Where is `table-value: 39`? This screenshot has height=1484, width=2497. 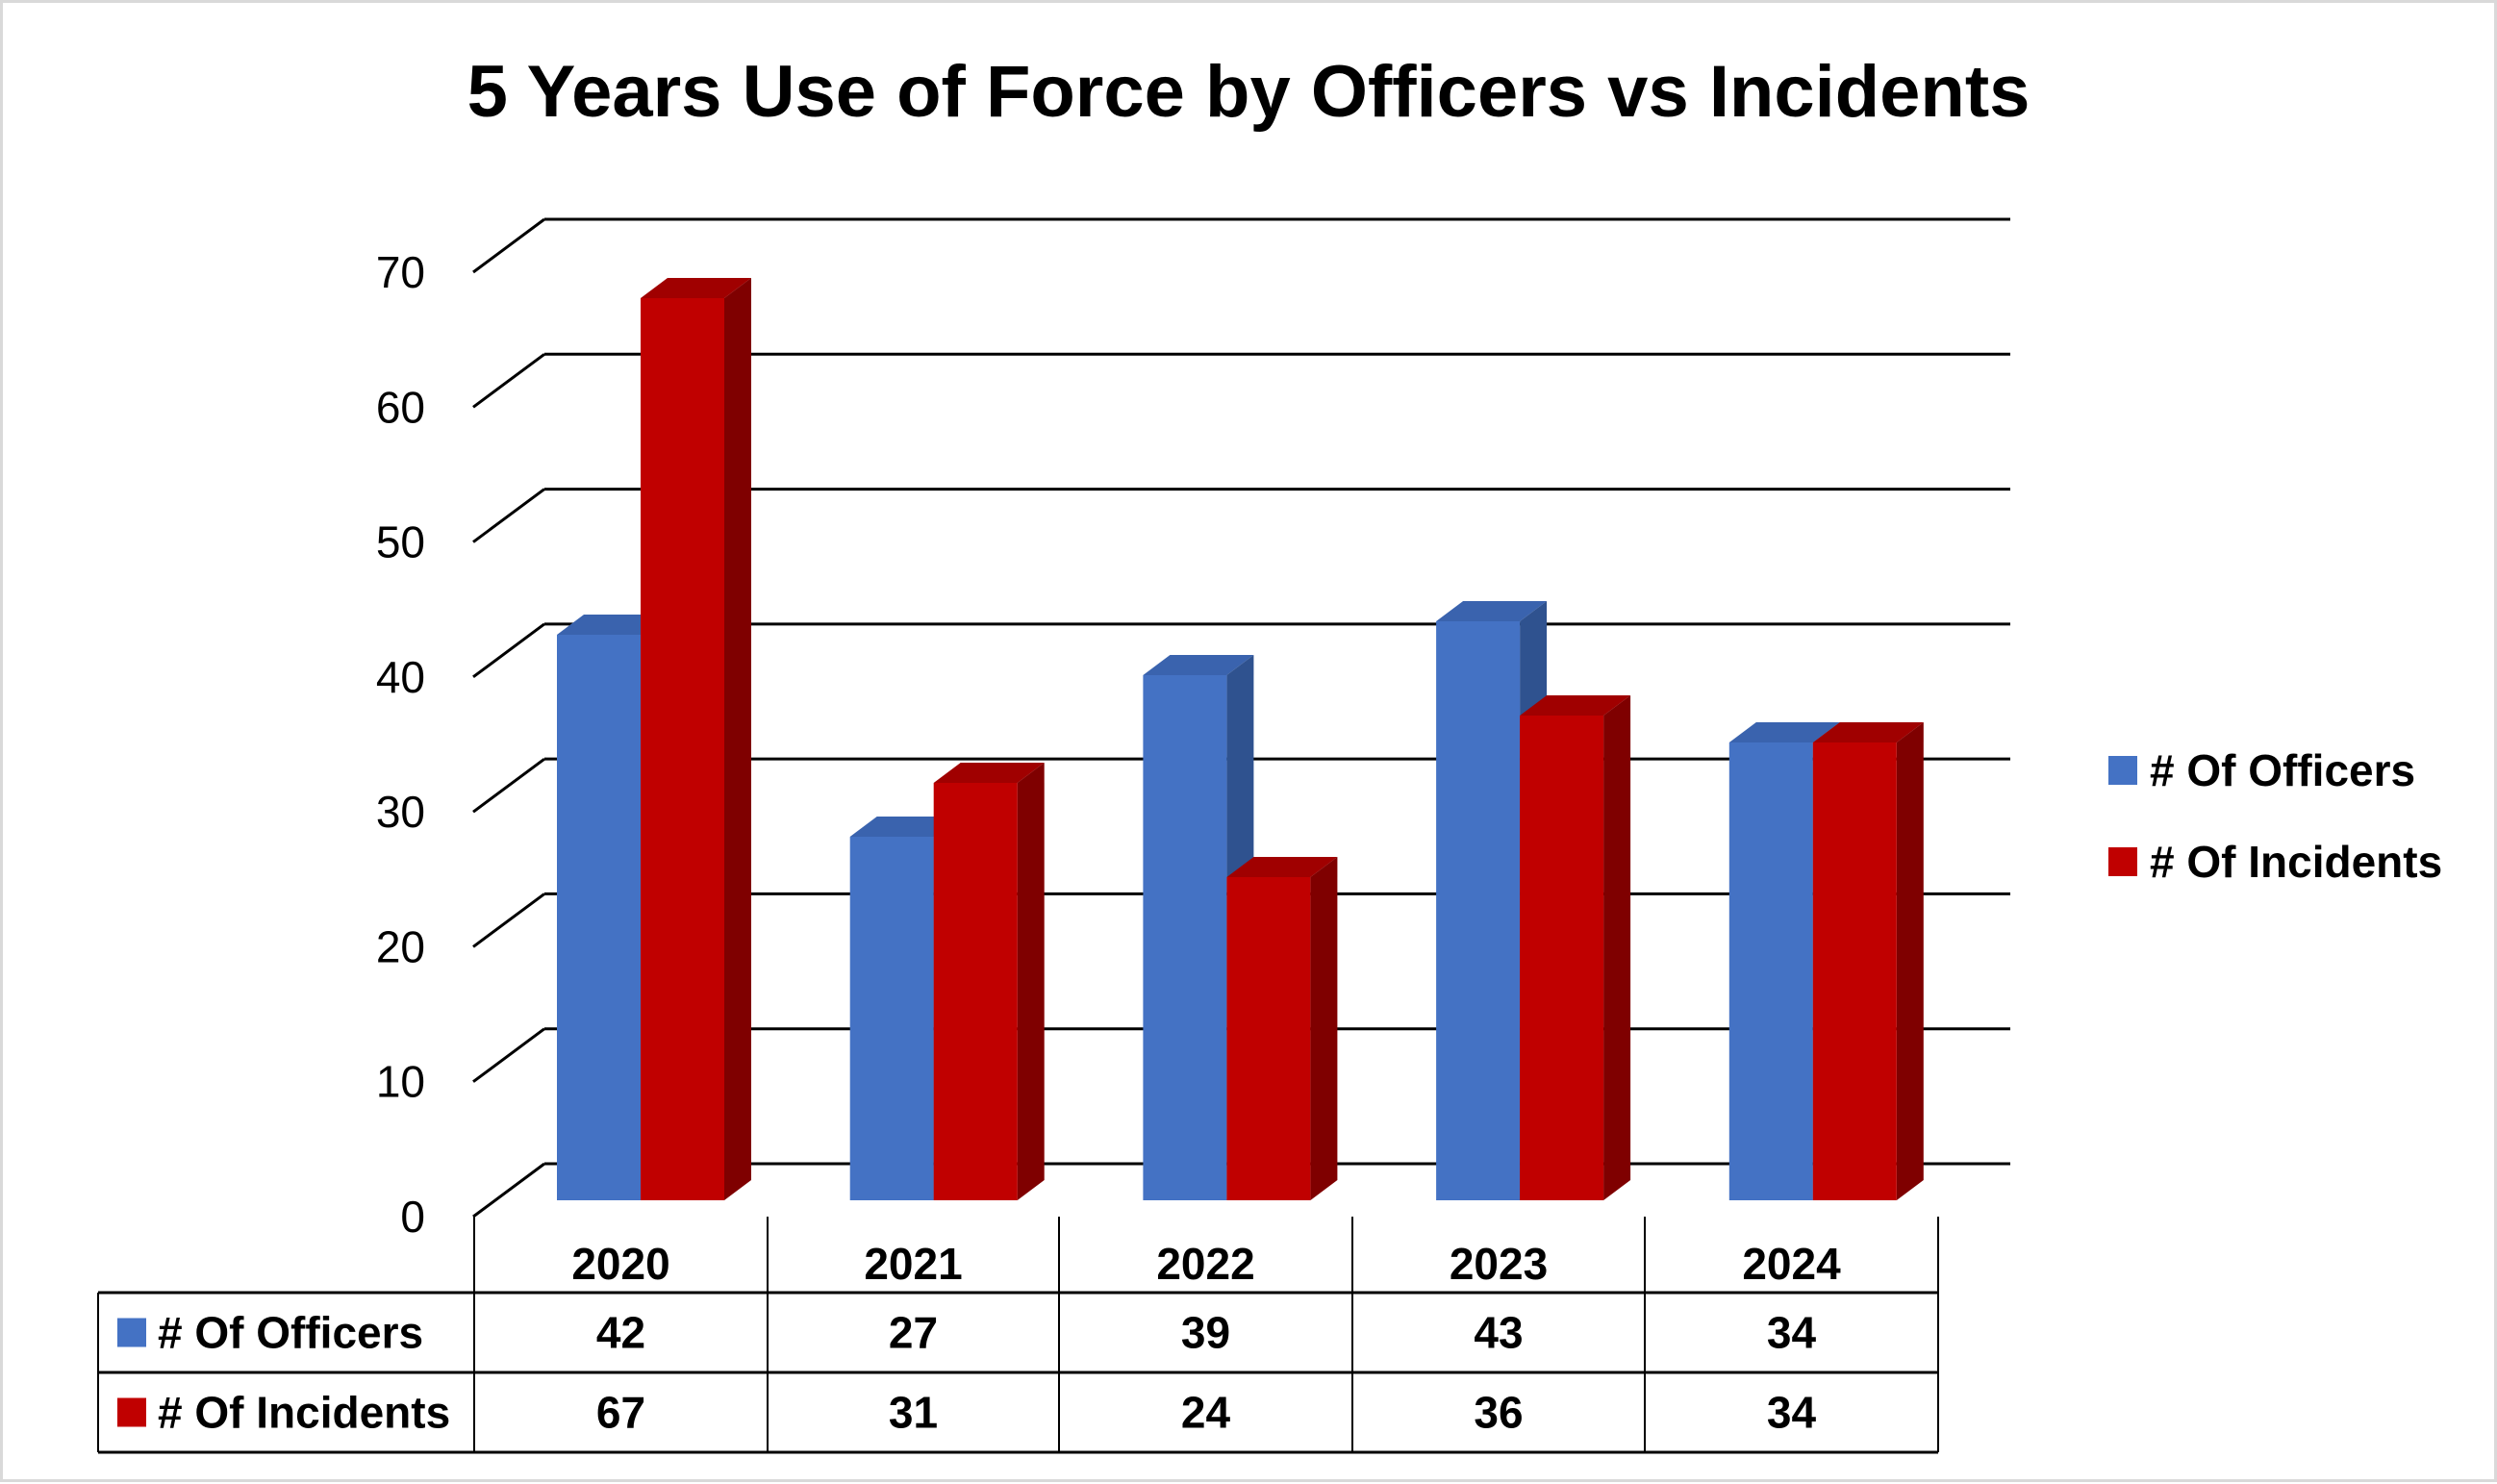
table-value: 39 is located at coordinates (1205, 1333).